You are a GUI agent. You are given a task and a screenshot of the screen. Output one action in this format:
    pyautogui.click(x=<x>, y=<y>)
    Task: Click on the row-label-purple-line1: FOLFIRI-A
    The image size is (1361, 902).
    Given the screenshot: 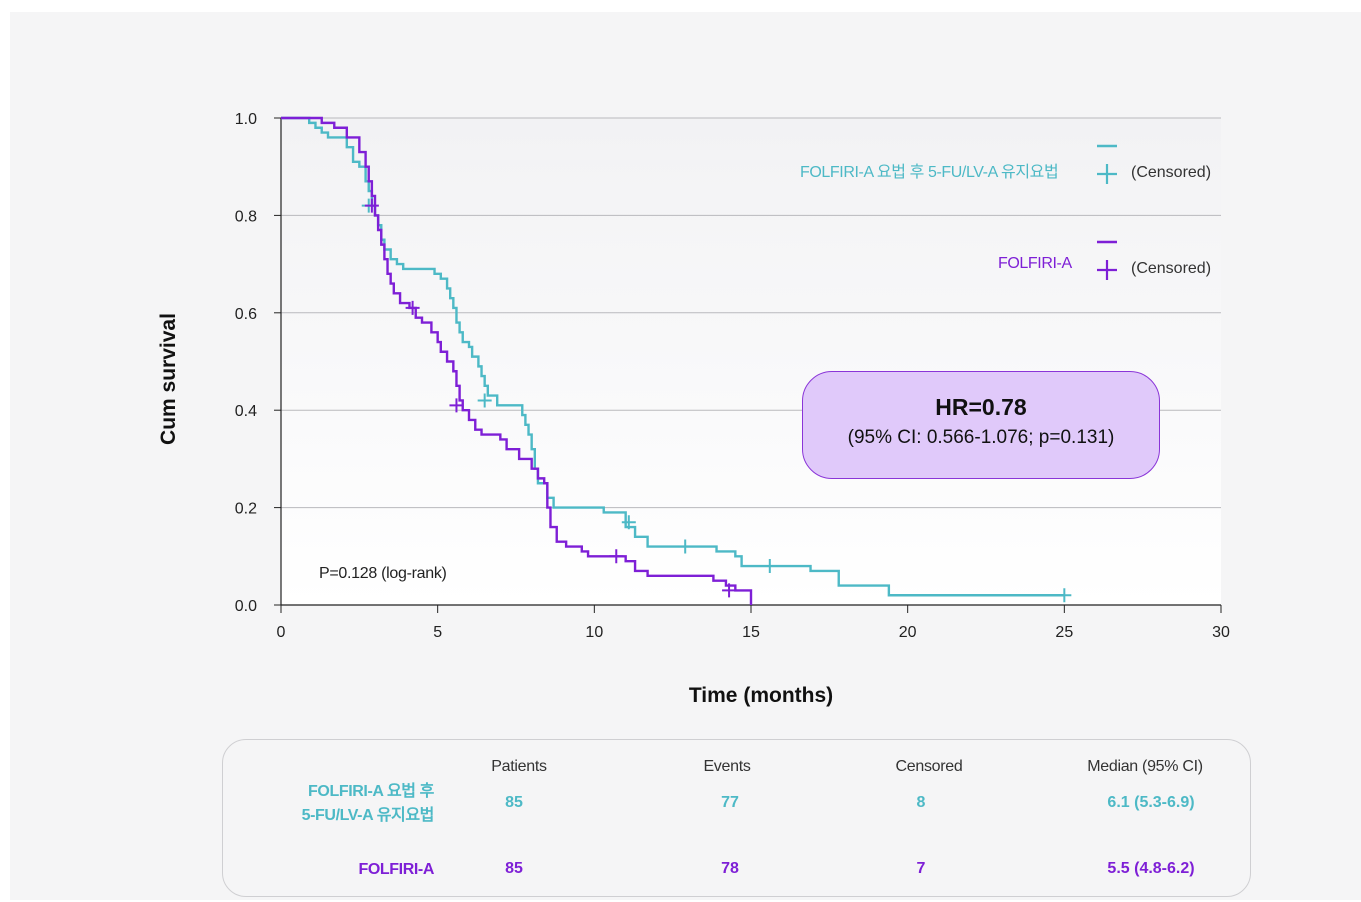 What is the action you would take?
    pyautogui.click(x=396, y=869)
    